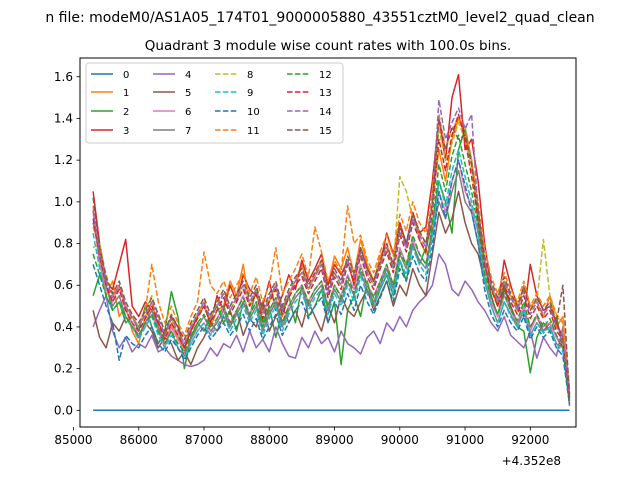 Image resolution: width=640 pixels, height=480 pixels. I want to click on x-tick-label: 92000, so click(530, 440).